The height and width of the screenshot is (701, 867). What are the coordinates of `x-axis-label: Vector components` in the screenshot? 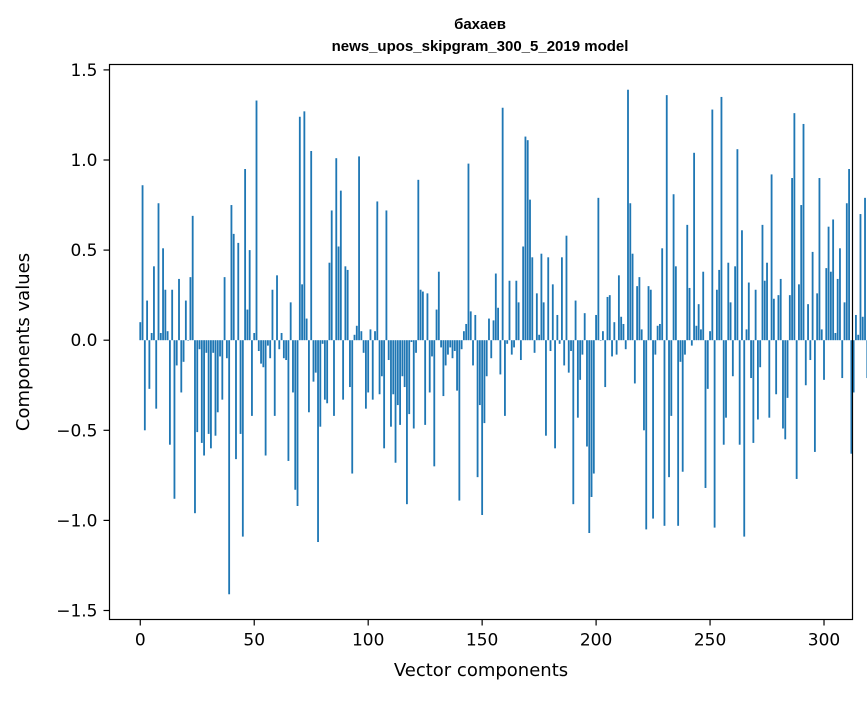 It's located at (481, 670).